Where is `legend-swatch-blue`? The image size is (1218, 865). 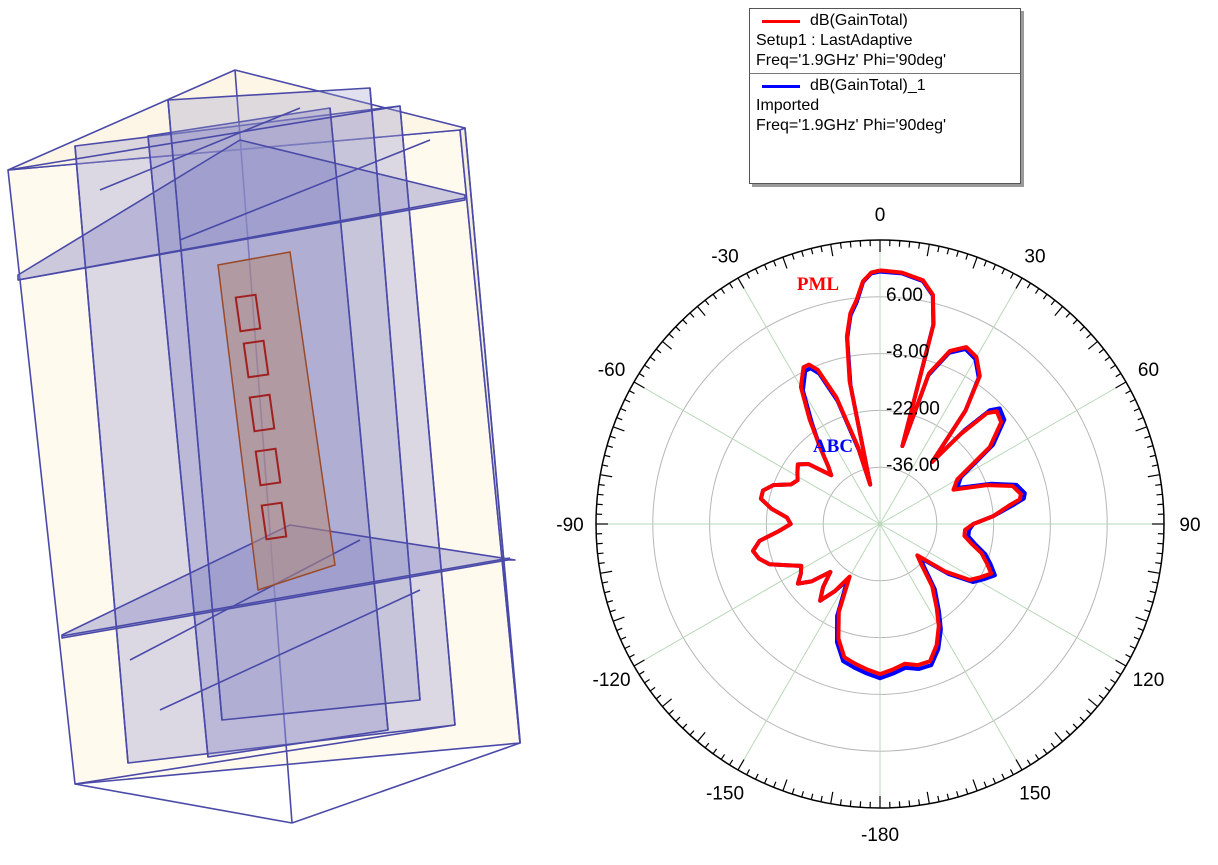 legend-swatch-blue is located at coordinates (781, 86).